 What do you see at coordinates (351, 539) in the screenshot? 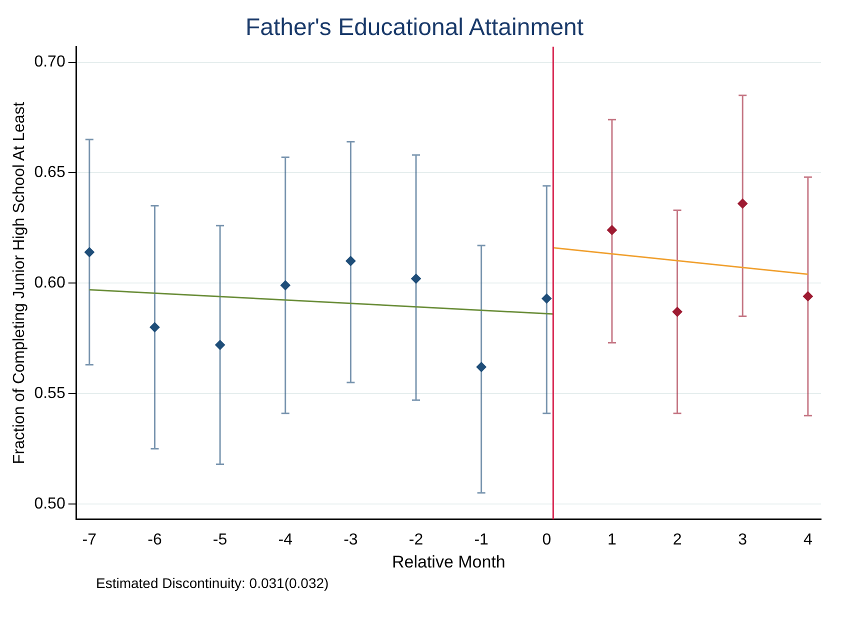
I see `x-tick-label: -3` at bounding box center [351, 539].